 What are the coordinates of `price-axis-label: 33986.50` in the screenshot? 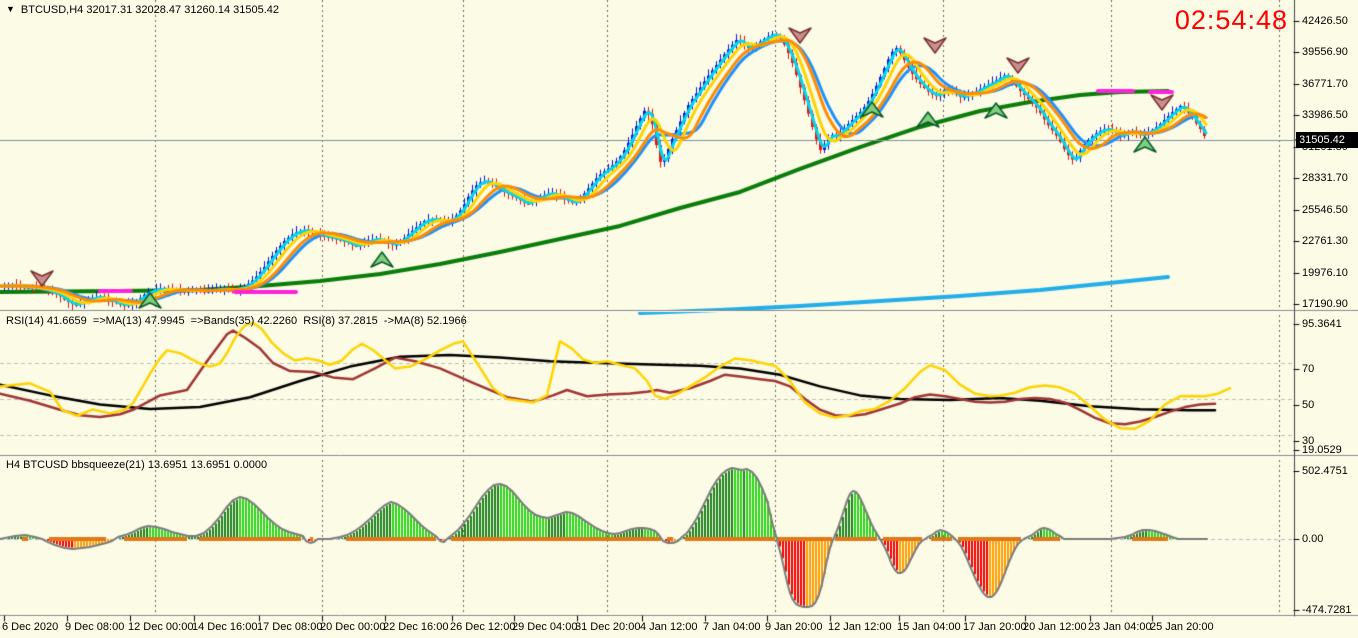 It's located at (1325, 115).